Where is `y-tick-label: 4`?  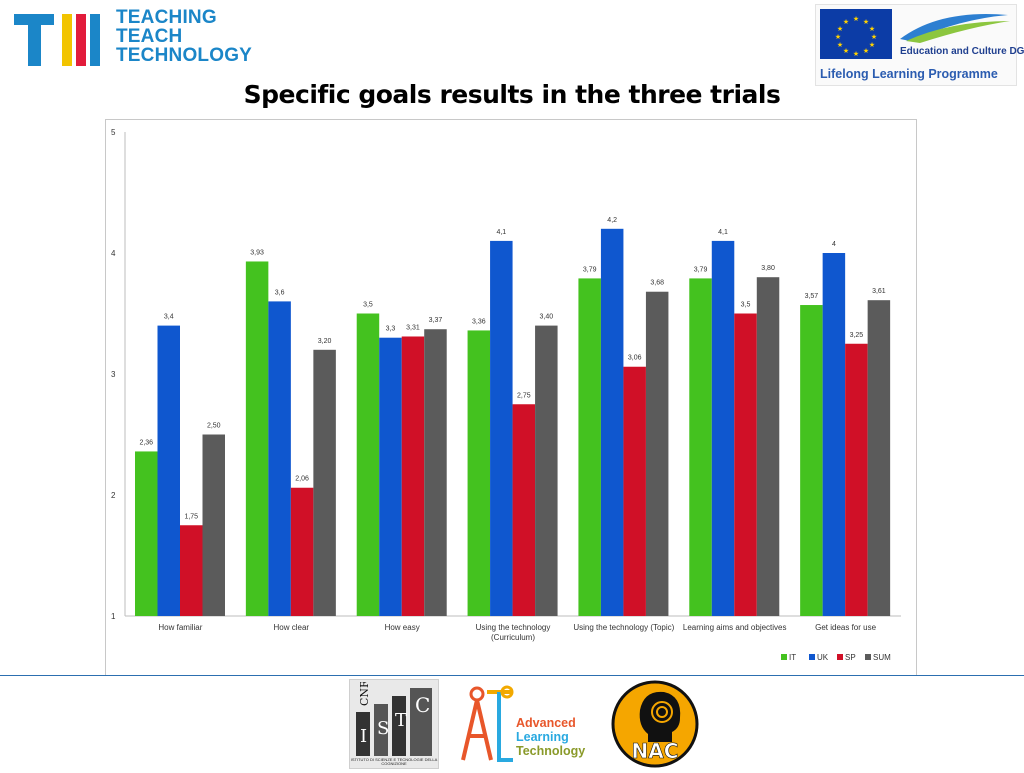 y-tick-label: 4 is located at coordinates (113, 253).